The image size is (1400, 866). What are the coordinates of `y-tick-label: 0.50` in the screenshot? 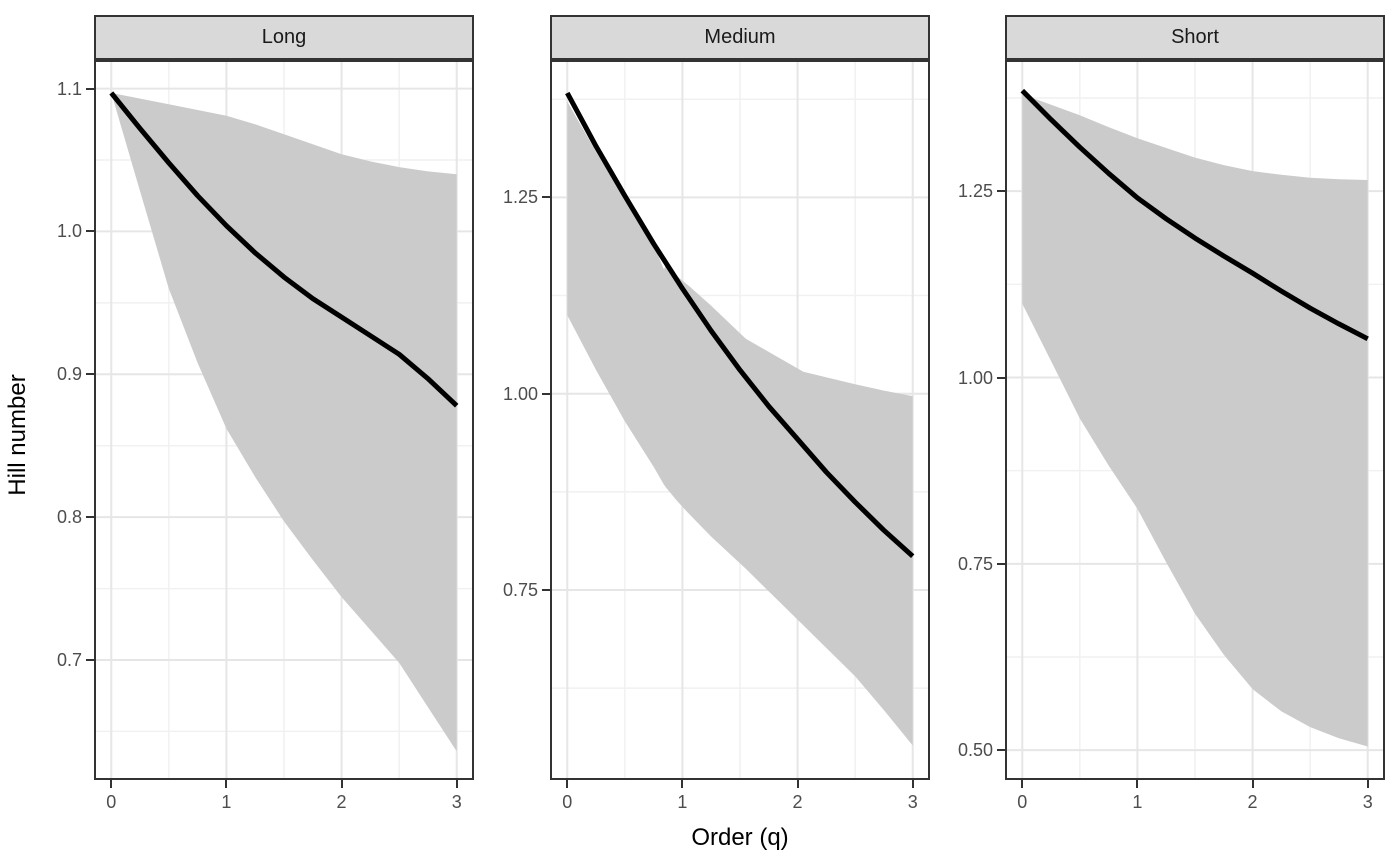 It's located at (975, 750).